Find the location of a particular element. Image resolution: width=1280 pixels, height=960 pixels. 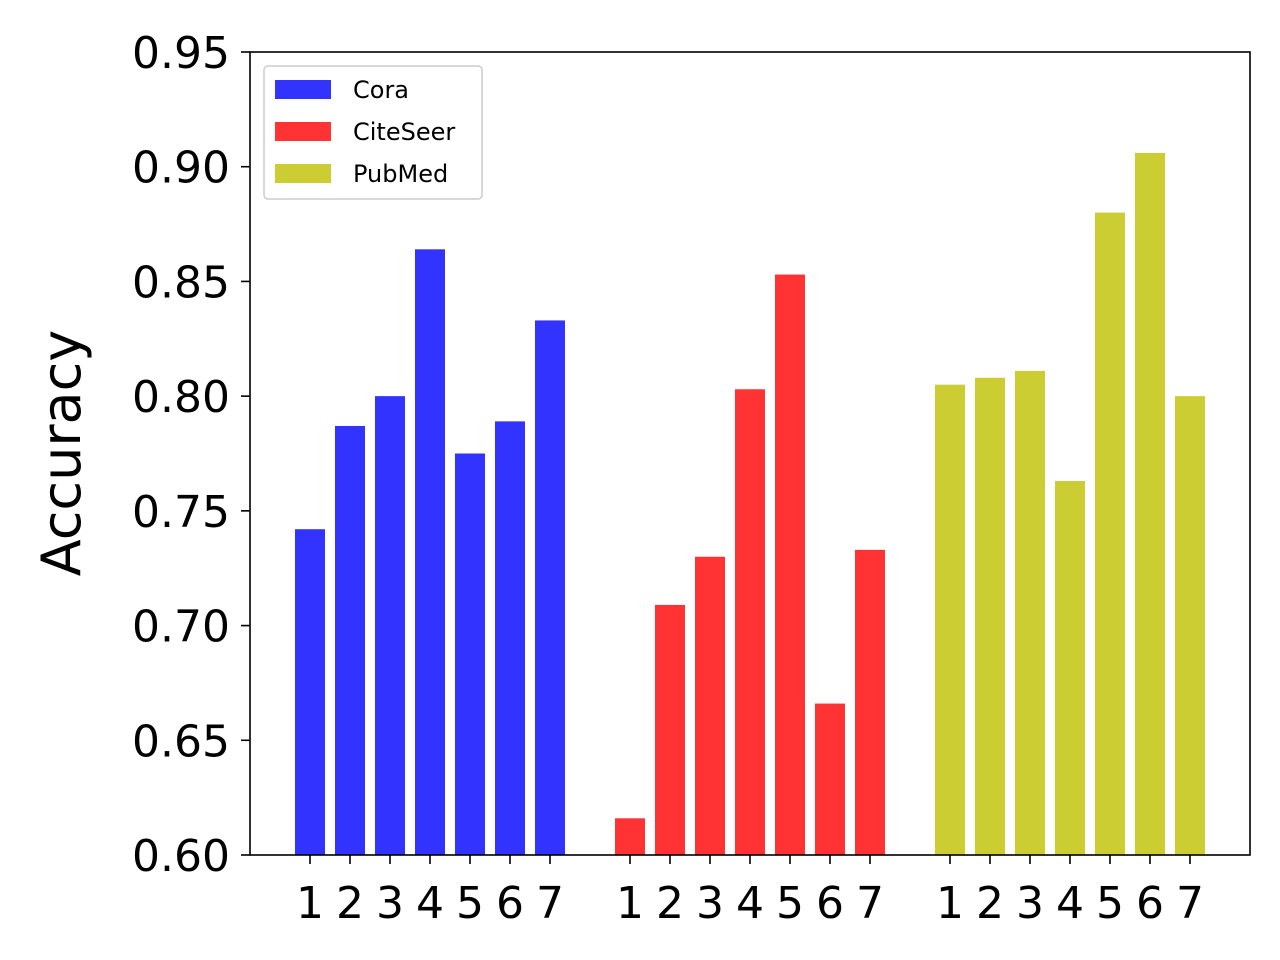

legend-swatch-cora is located at coordinates (303, 89).